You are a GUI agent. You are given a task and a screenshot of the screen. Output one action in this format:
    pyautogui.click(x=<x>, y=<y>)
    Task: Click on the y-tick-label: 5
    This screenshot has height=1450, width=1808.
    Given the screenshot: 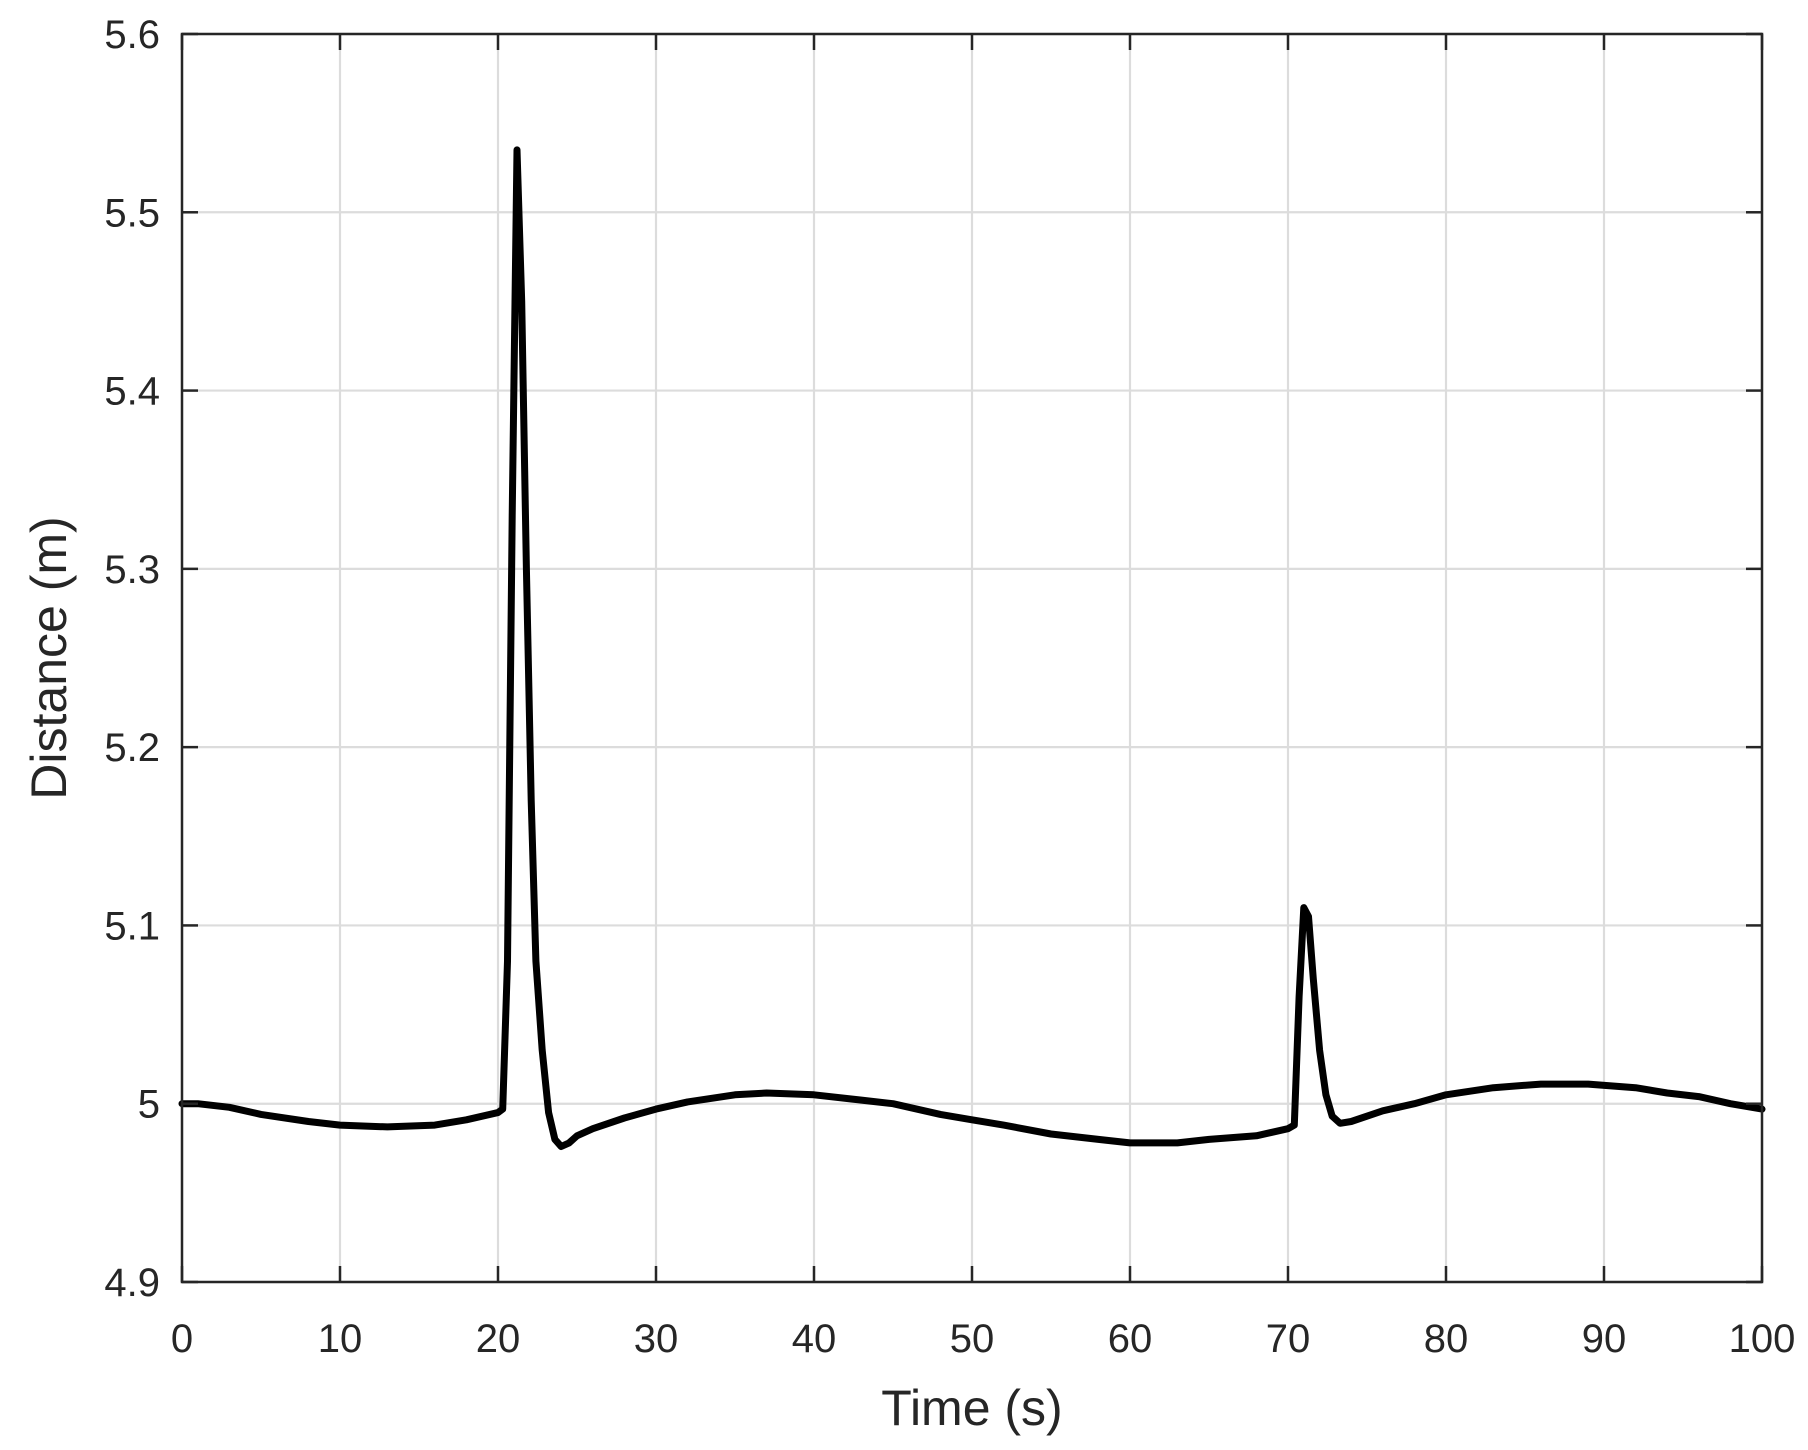 What is the action you would take?
    pyautogui.click(x=149, y=1105)
    